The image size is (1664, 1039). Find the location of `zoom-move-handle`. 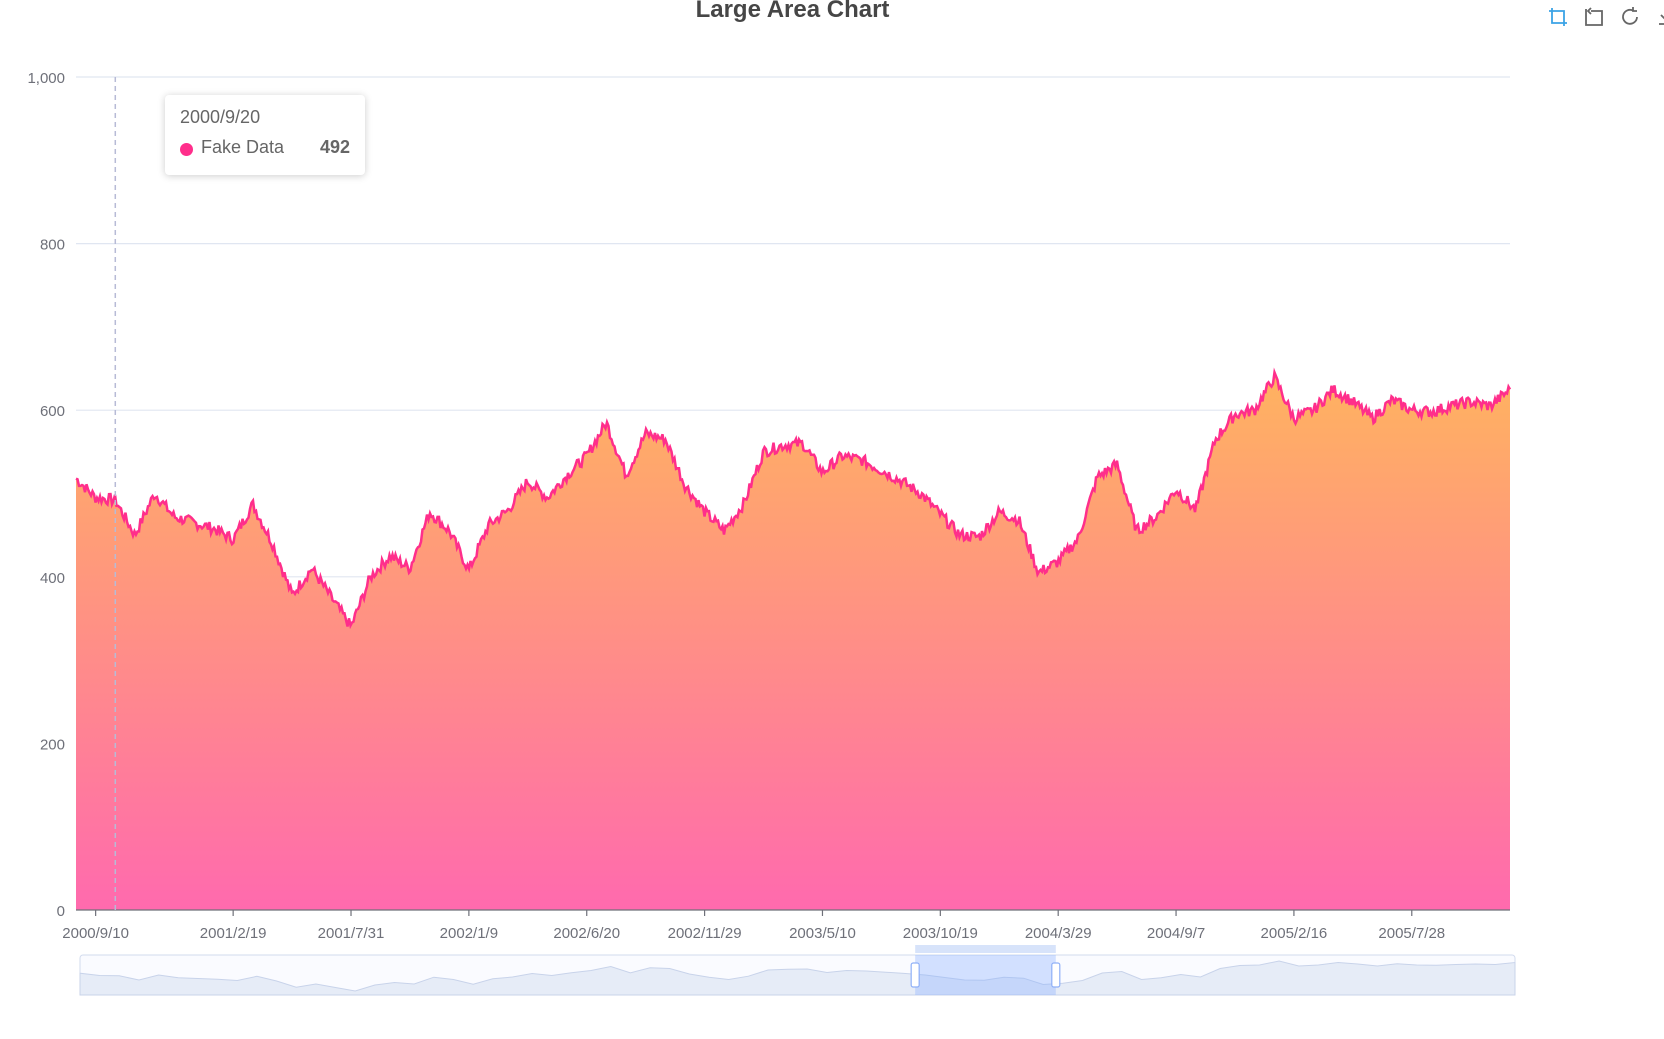

zoom-move-handle is located at coordinates (985, 949).